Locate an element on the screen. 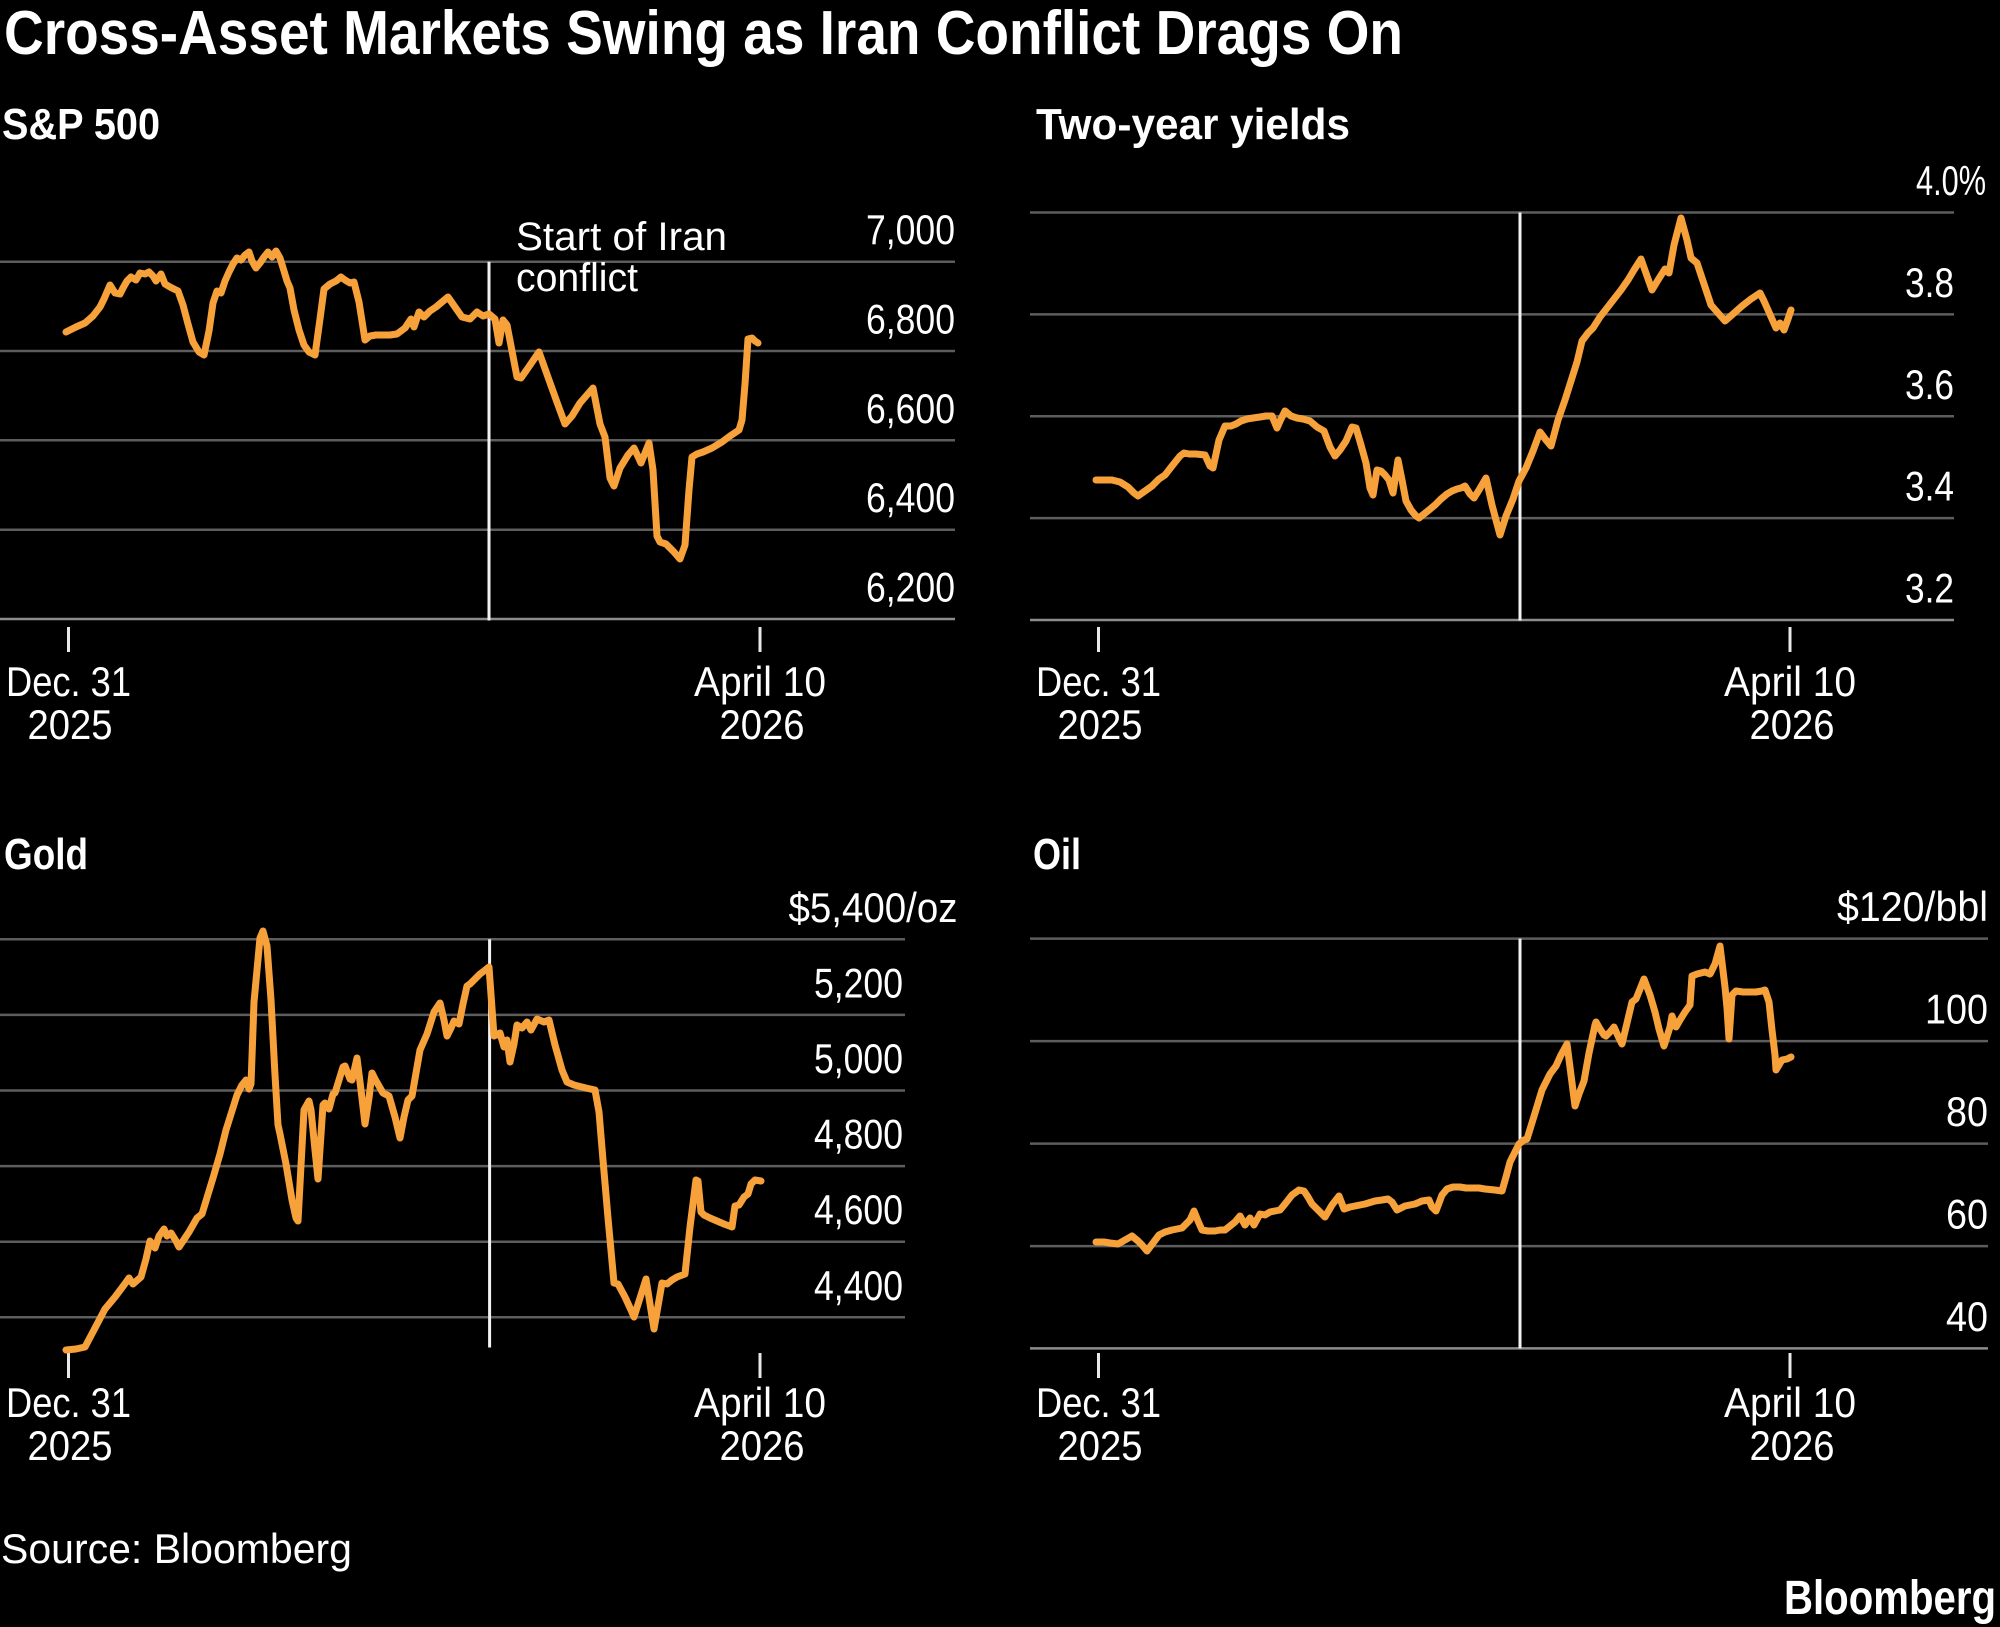 This screenshot has height=1627, width=2000. svg-text: 60 is located at coordinates (1967, 1214).